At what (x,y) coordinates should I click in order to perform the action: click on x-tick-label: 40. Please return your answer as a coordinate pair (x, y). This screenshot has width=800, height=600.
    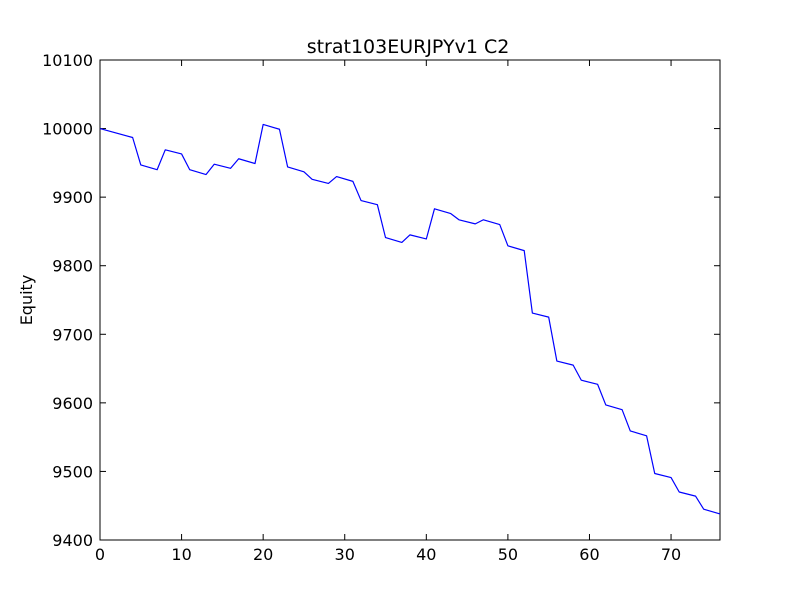
    Looking at the image, I should click on (426, 554).